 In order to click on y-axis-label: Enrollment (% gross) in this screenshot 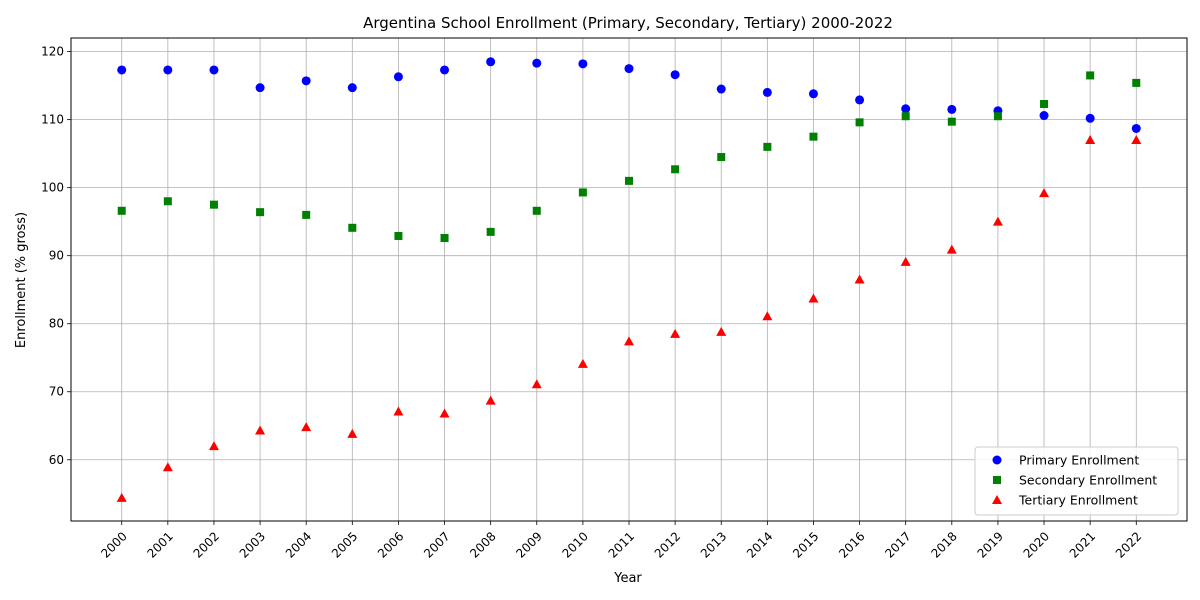, I will do `click(21, 280)`.